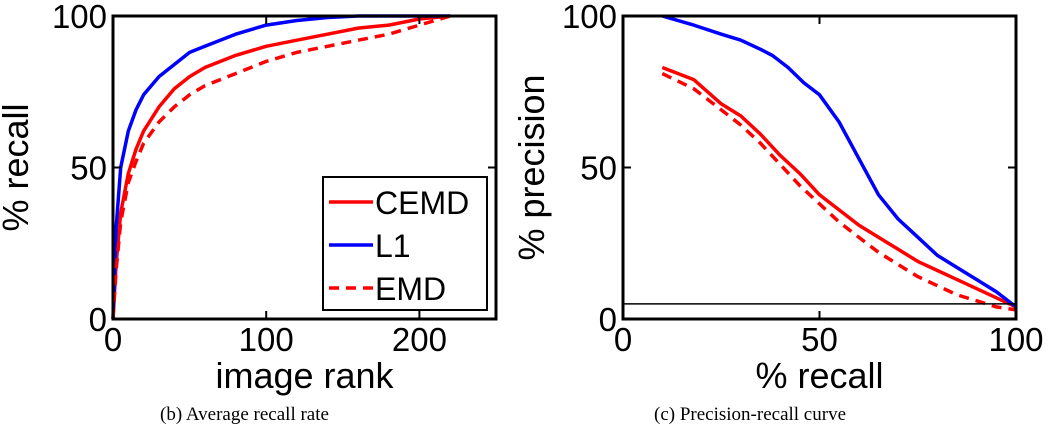 Image resolution: width=1051 pixels, height=434 pixels. What do you see at coordinates (410, 289) in the screenshot?
I see `legend-label-emd: EMD` at bounding box center [410, 289].